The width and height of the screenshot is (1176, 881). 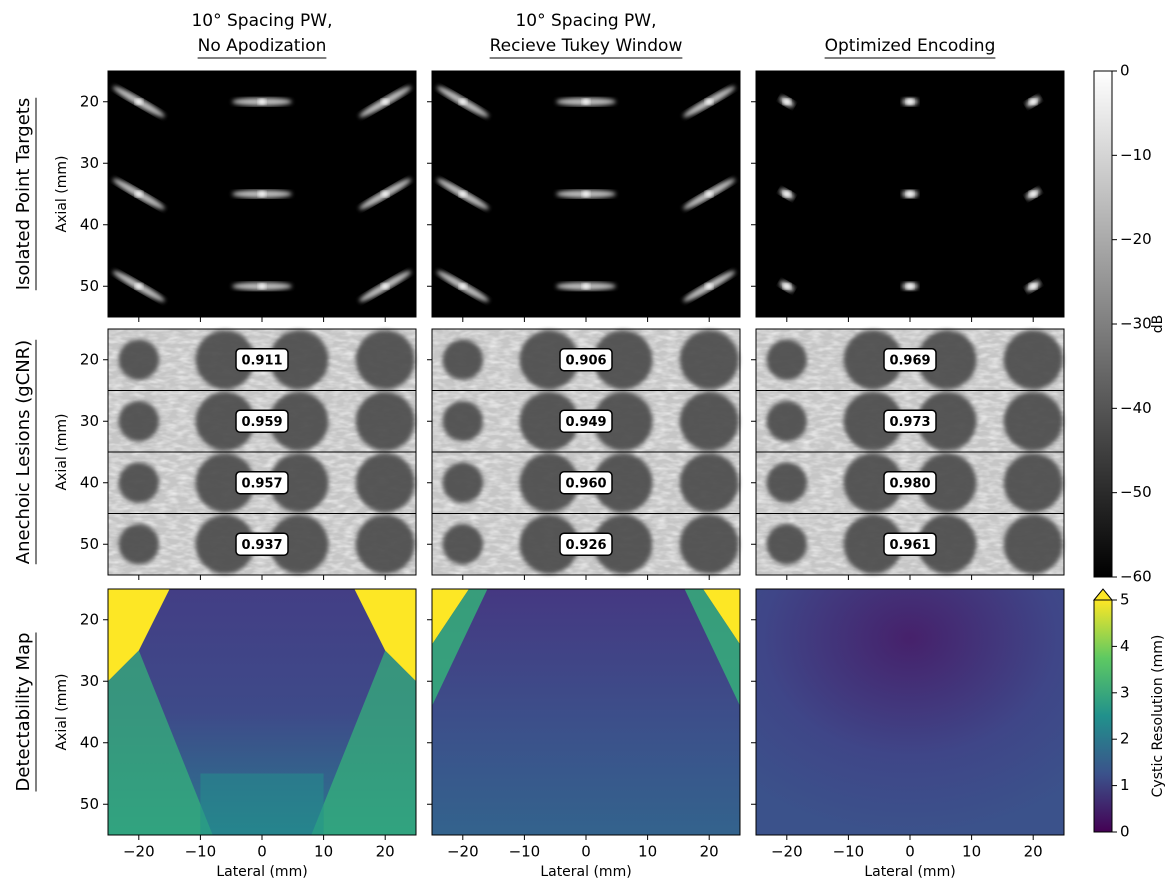 I want to click on x-tick-label: 20, so click(x=385, y=852).